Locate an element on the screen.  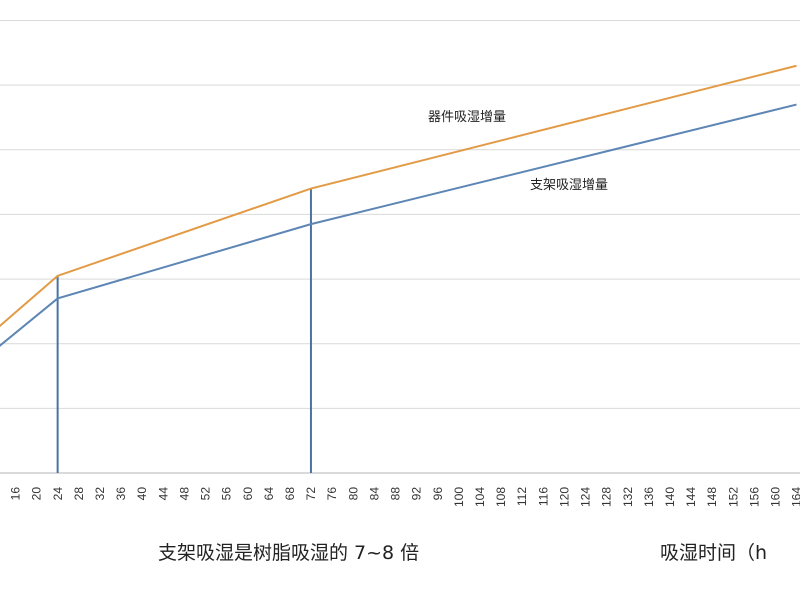
x-tick-label: 60 is located at coordinates (248, 494).